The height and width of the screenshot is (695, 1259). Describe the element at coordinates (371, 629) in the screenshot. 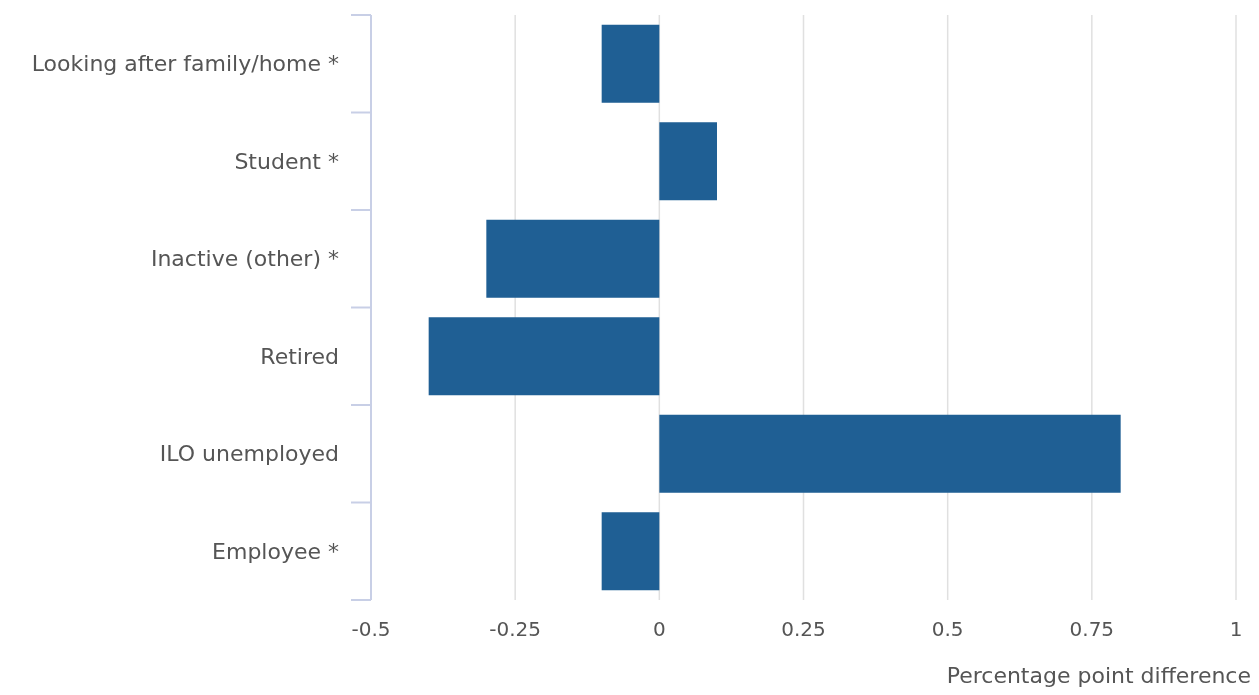

I see `x-tick-label: -0.5` at that location.